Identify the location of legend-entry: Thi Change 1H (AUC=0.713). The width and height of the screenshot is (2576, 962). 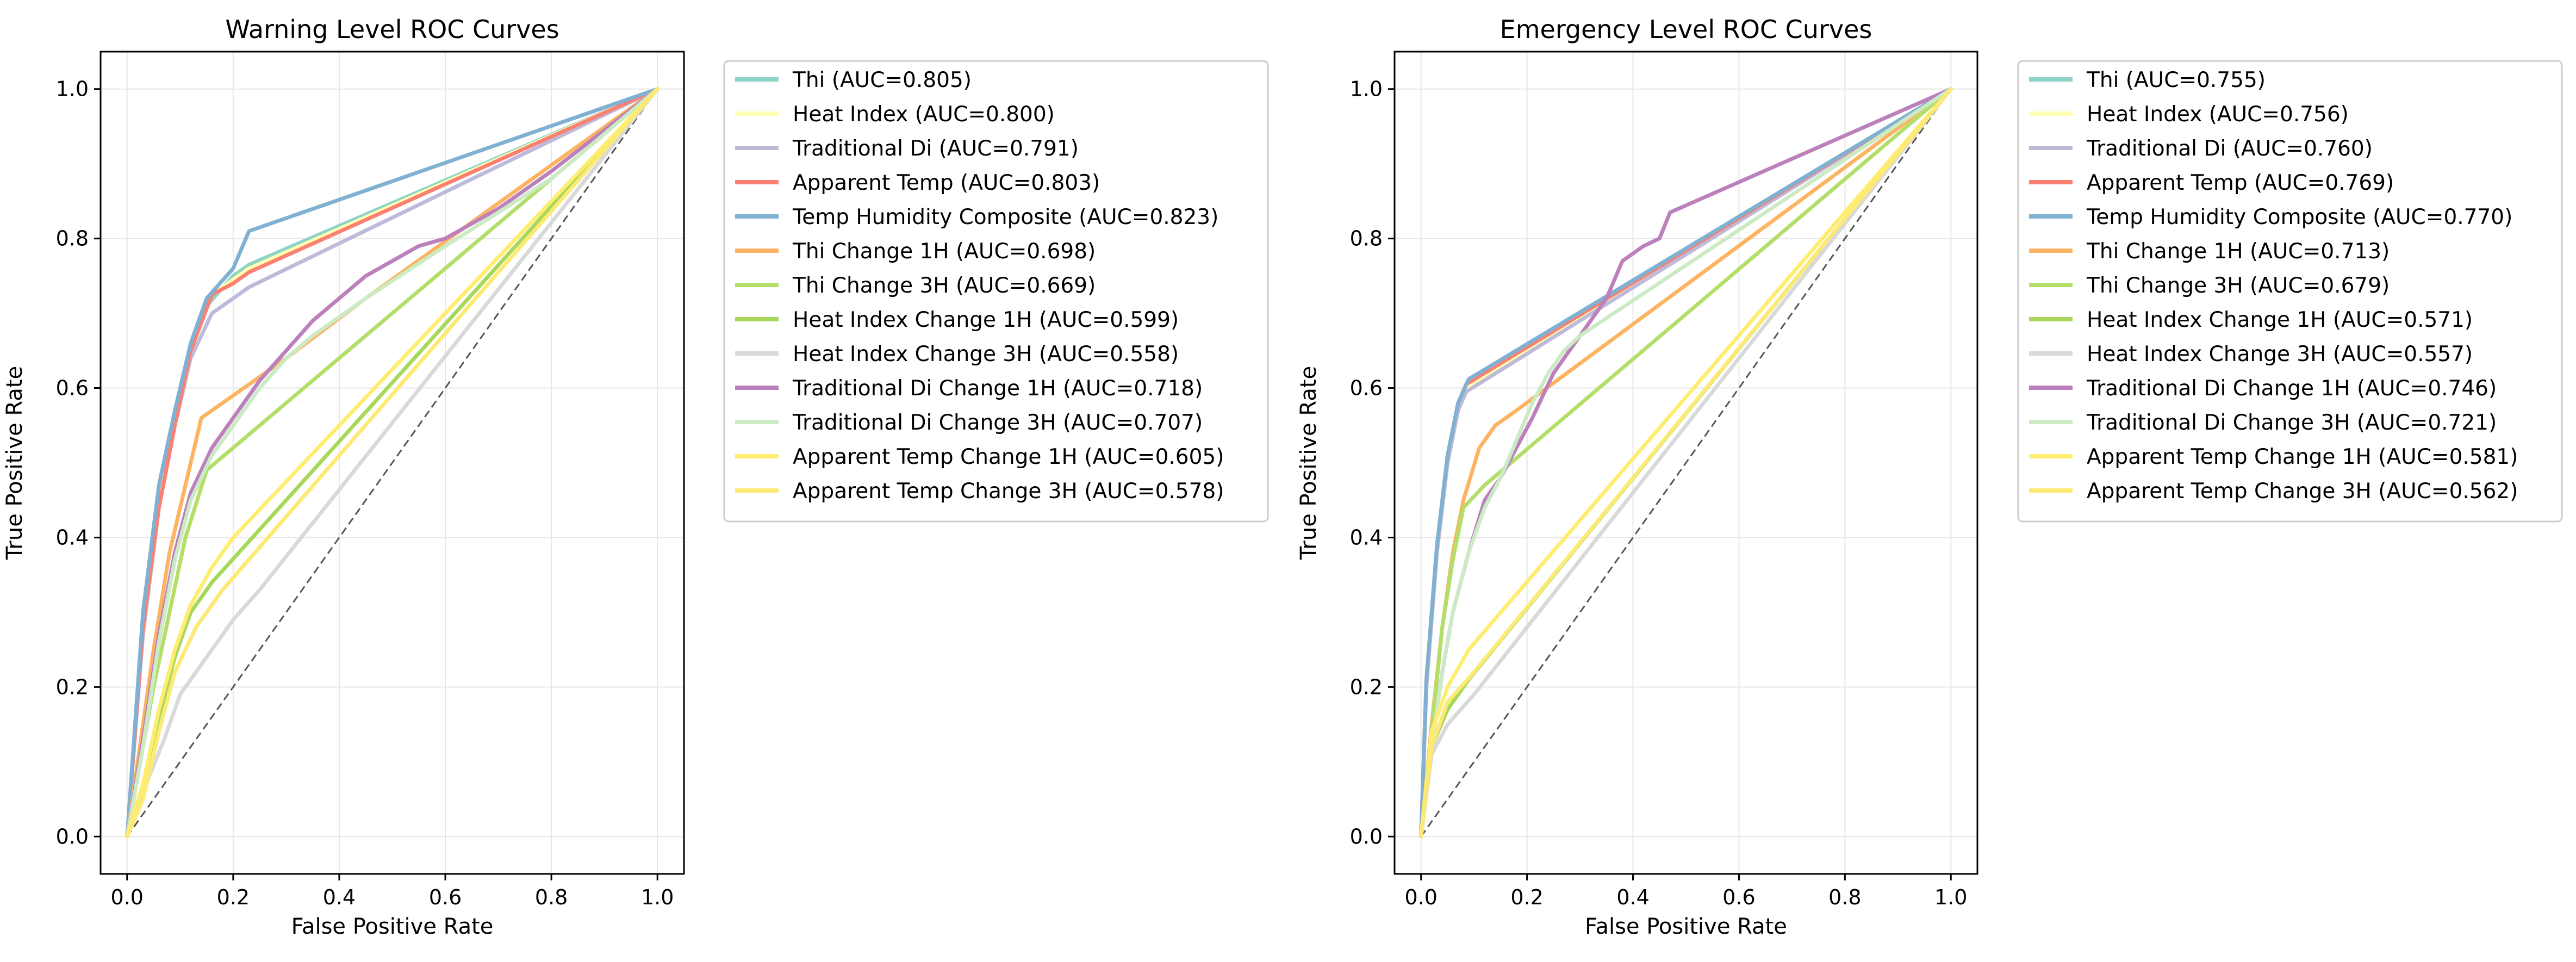
(2238, 252).